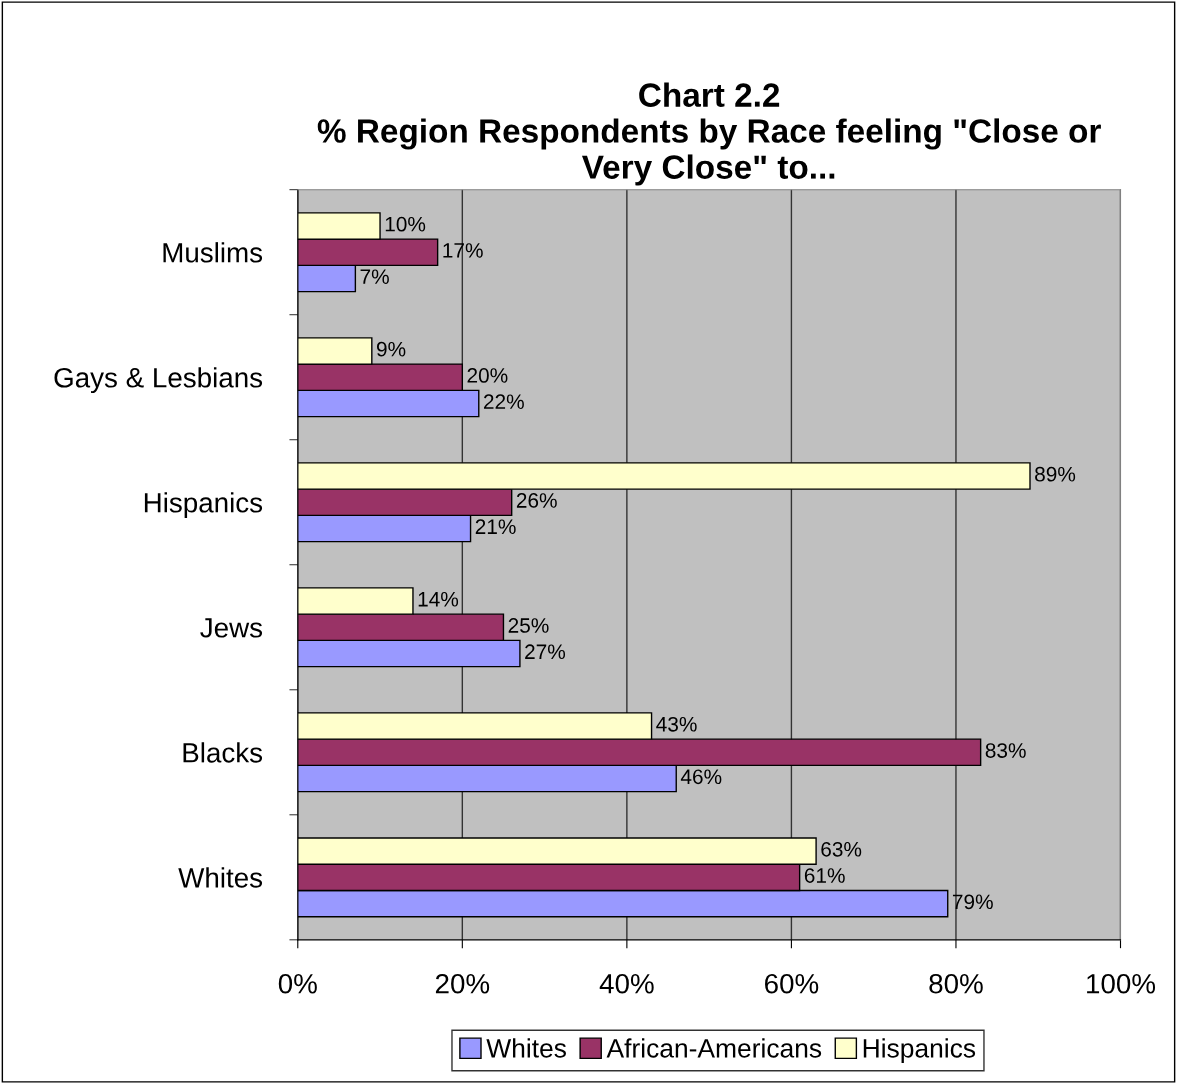  Describe the element at coordinates (919, 1050) in the screenshot. I see `legend-label: Hispanics` at that location.